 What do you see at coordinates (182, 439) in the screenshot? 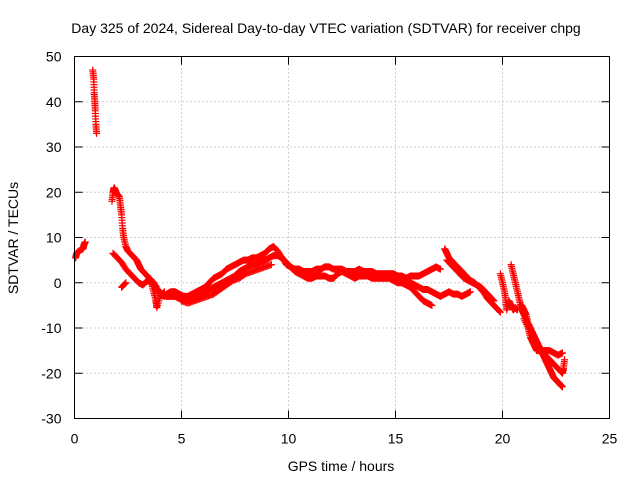
I see `x-tick-label: 5` at bounding box center [182, 439].